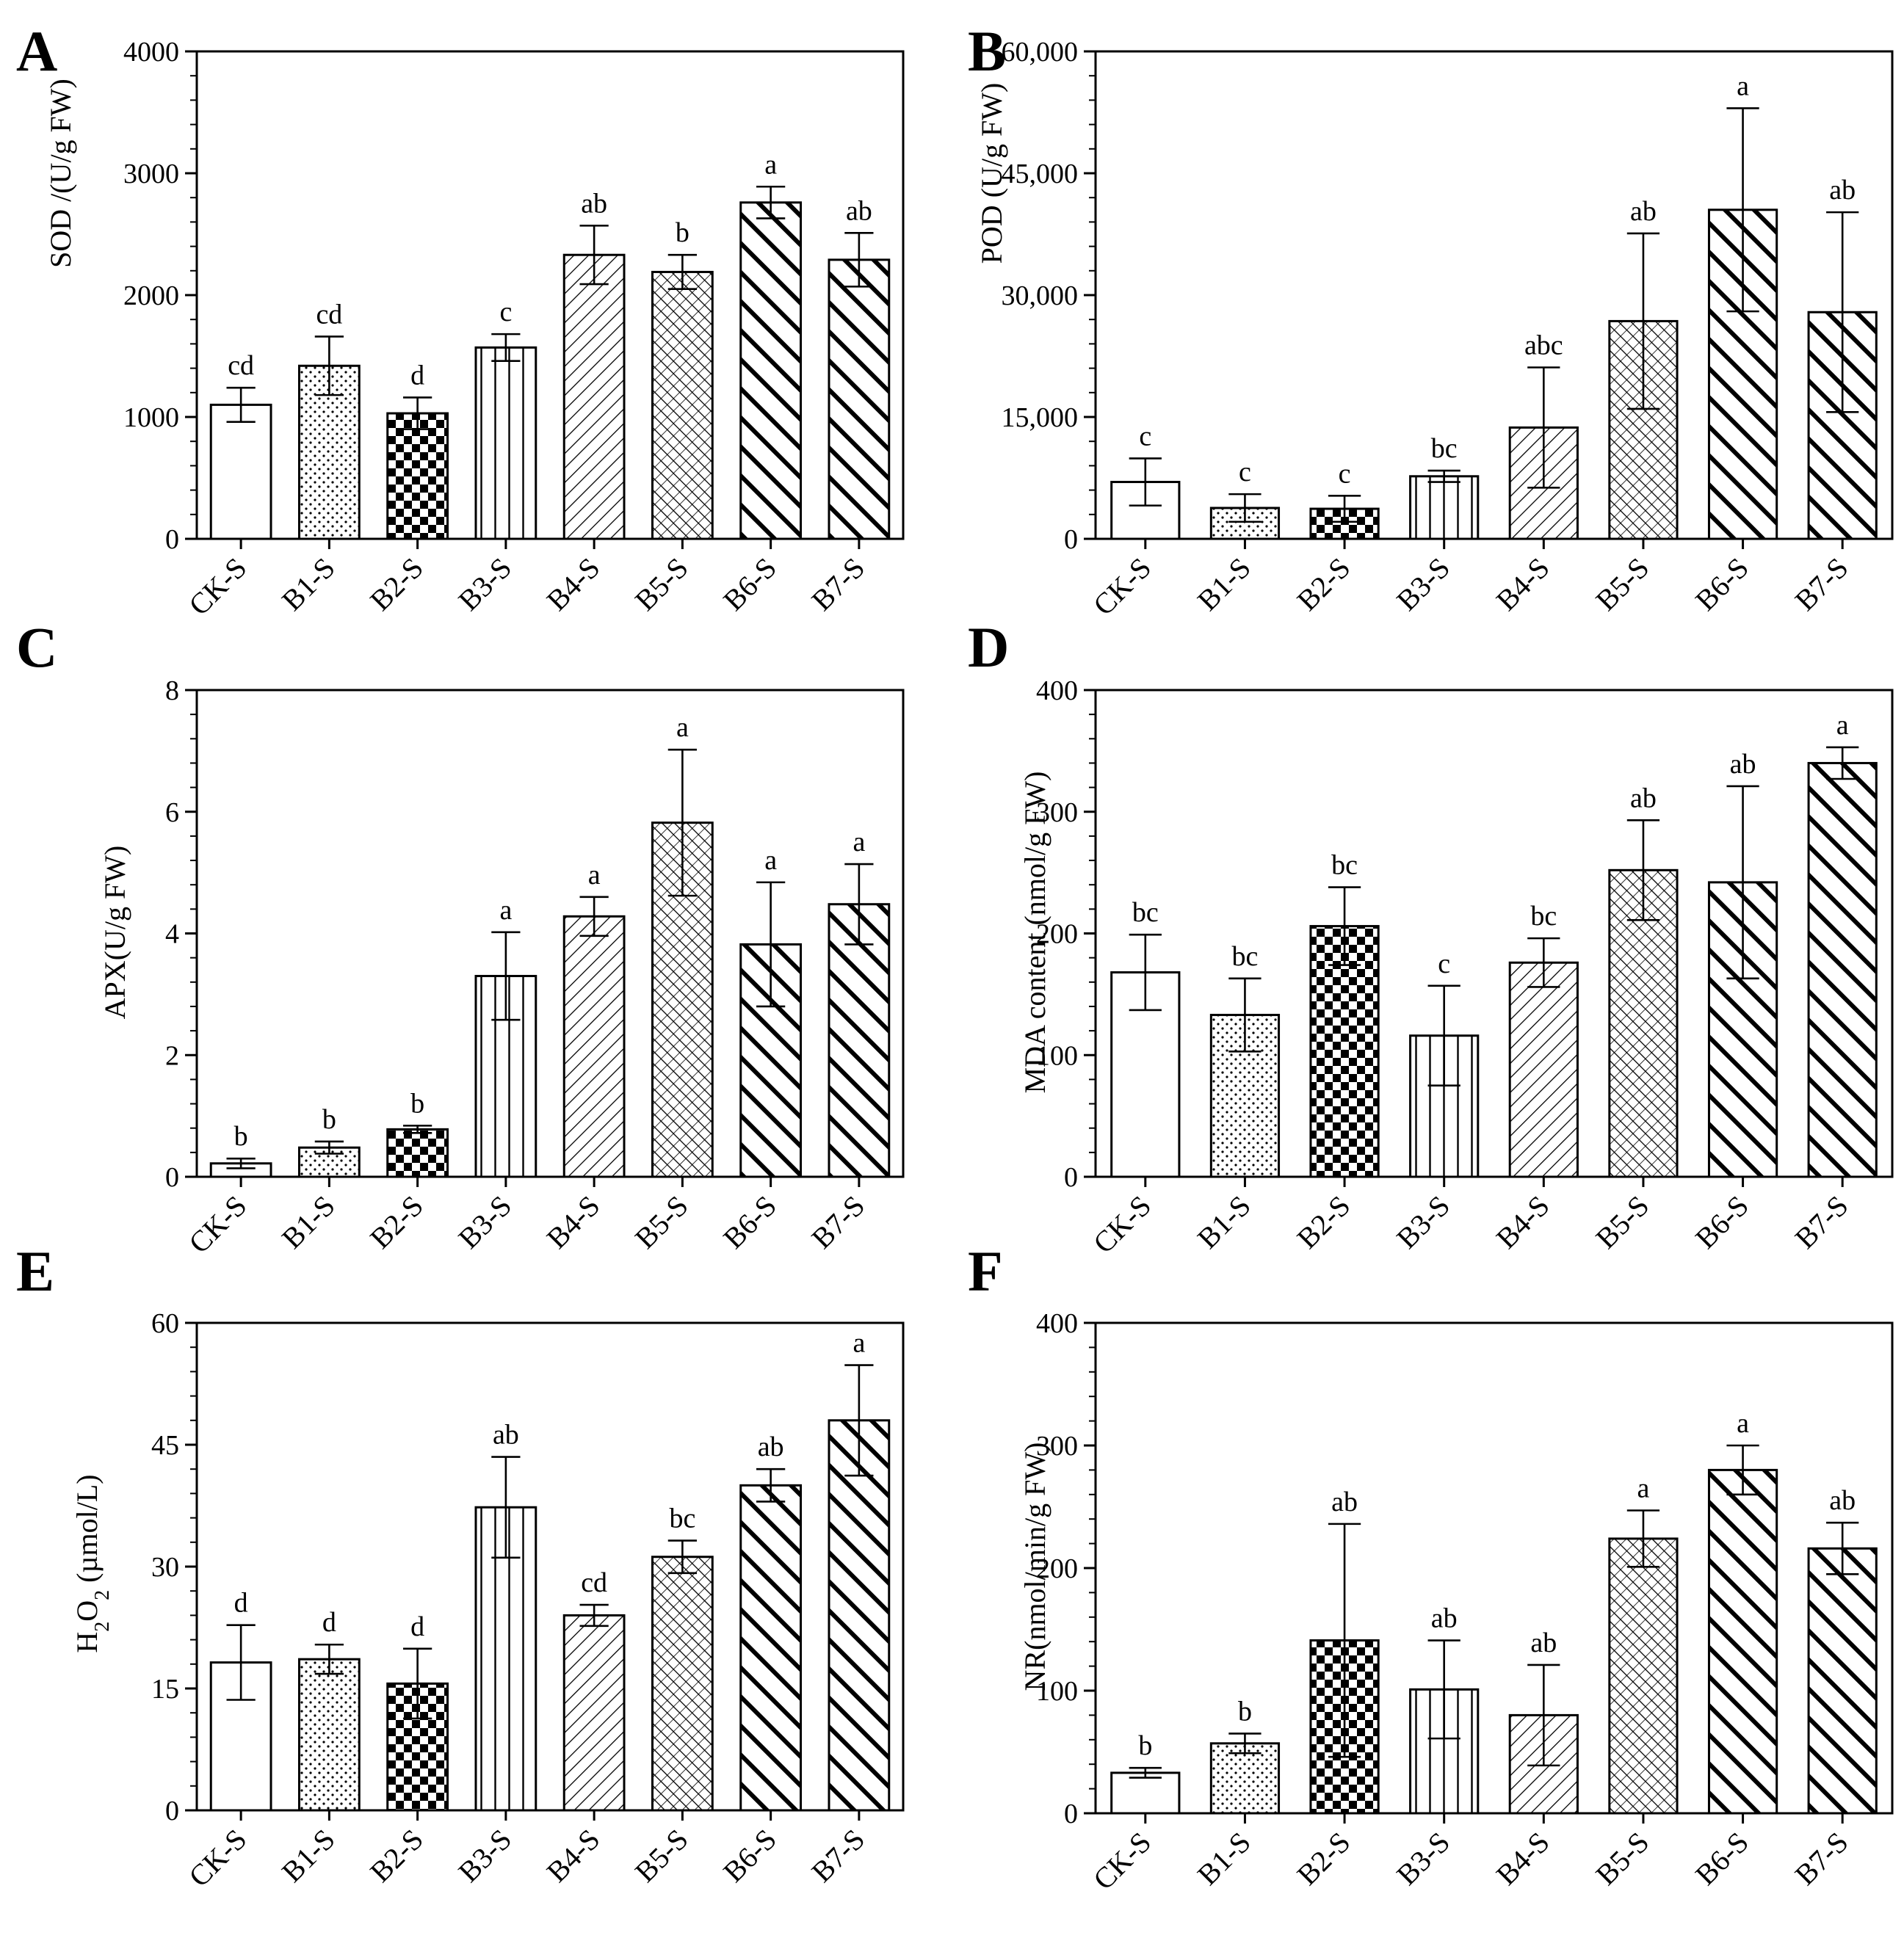 Image resolution: width=1904 pixels, height=1941 pixels. What do you see at coordinates (151, 417) in the screenshot?
I see `y-tick-label: 1000` at bounding box center [151, 417].